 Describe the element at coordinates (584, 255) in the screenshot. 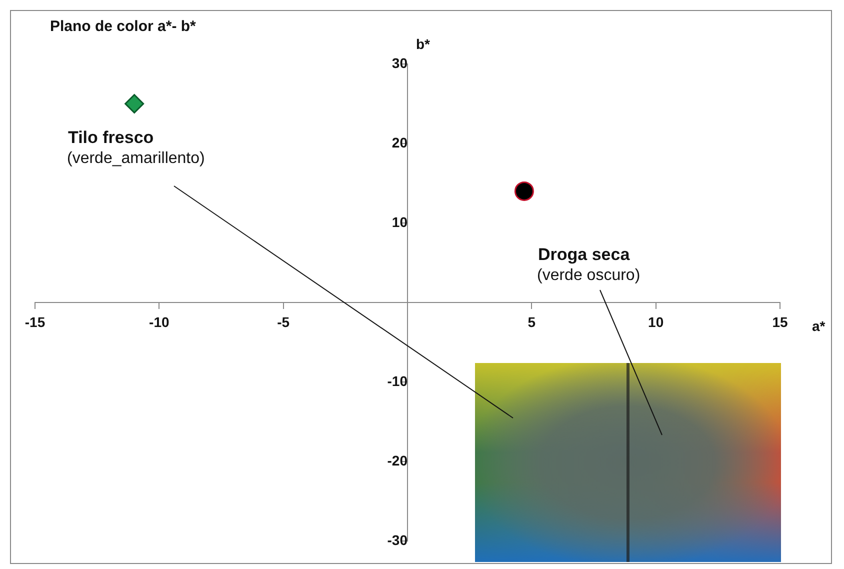

I see `annotation: Droga seca` at that location.